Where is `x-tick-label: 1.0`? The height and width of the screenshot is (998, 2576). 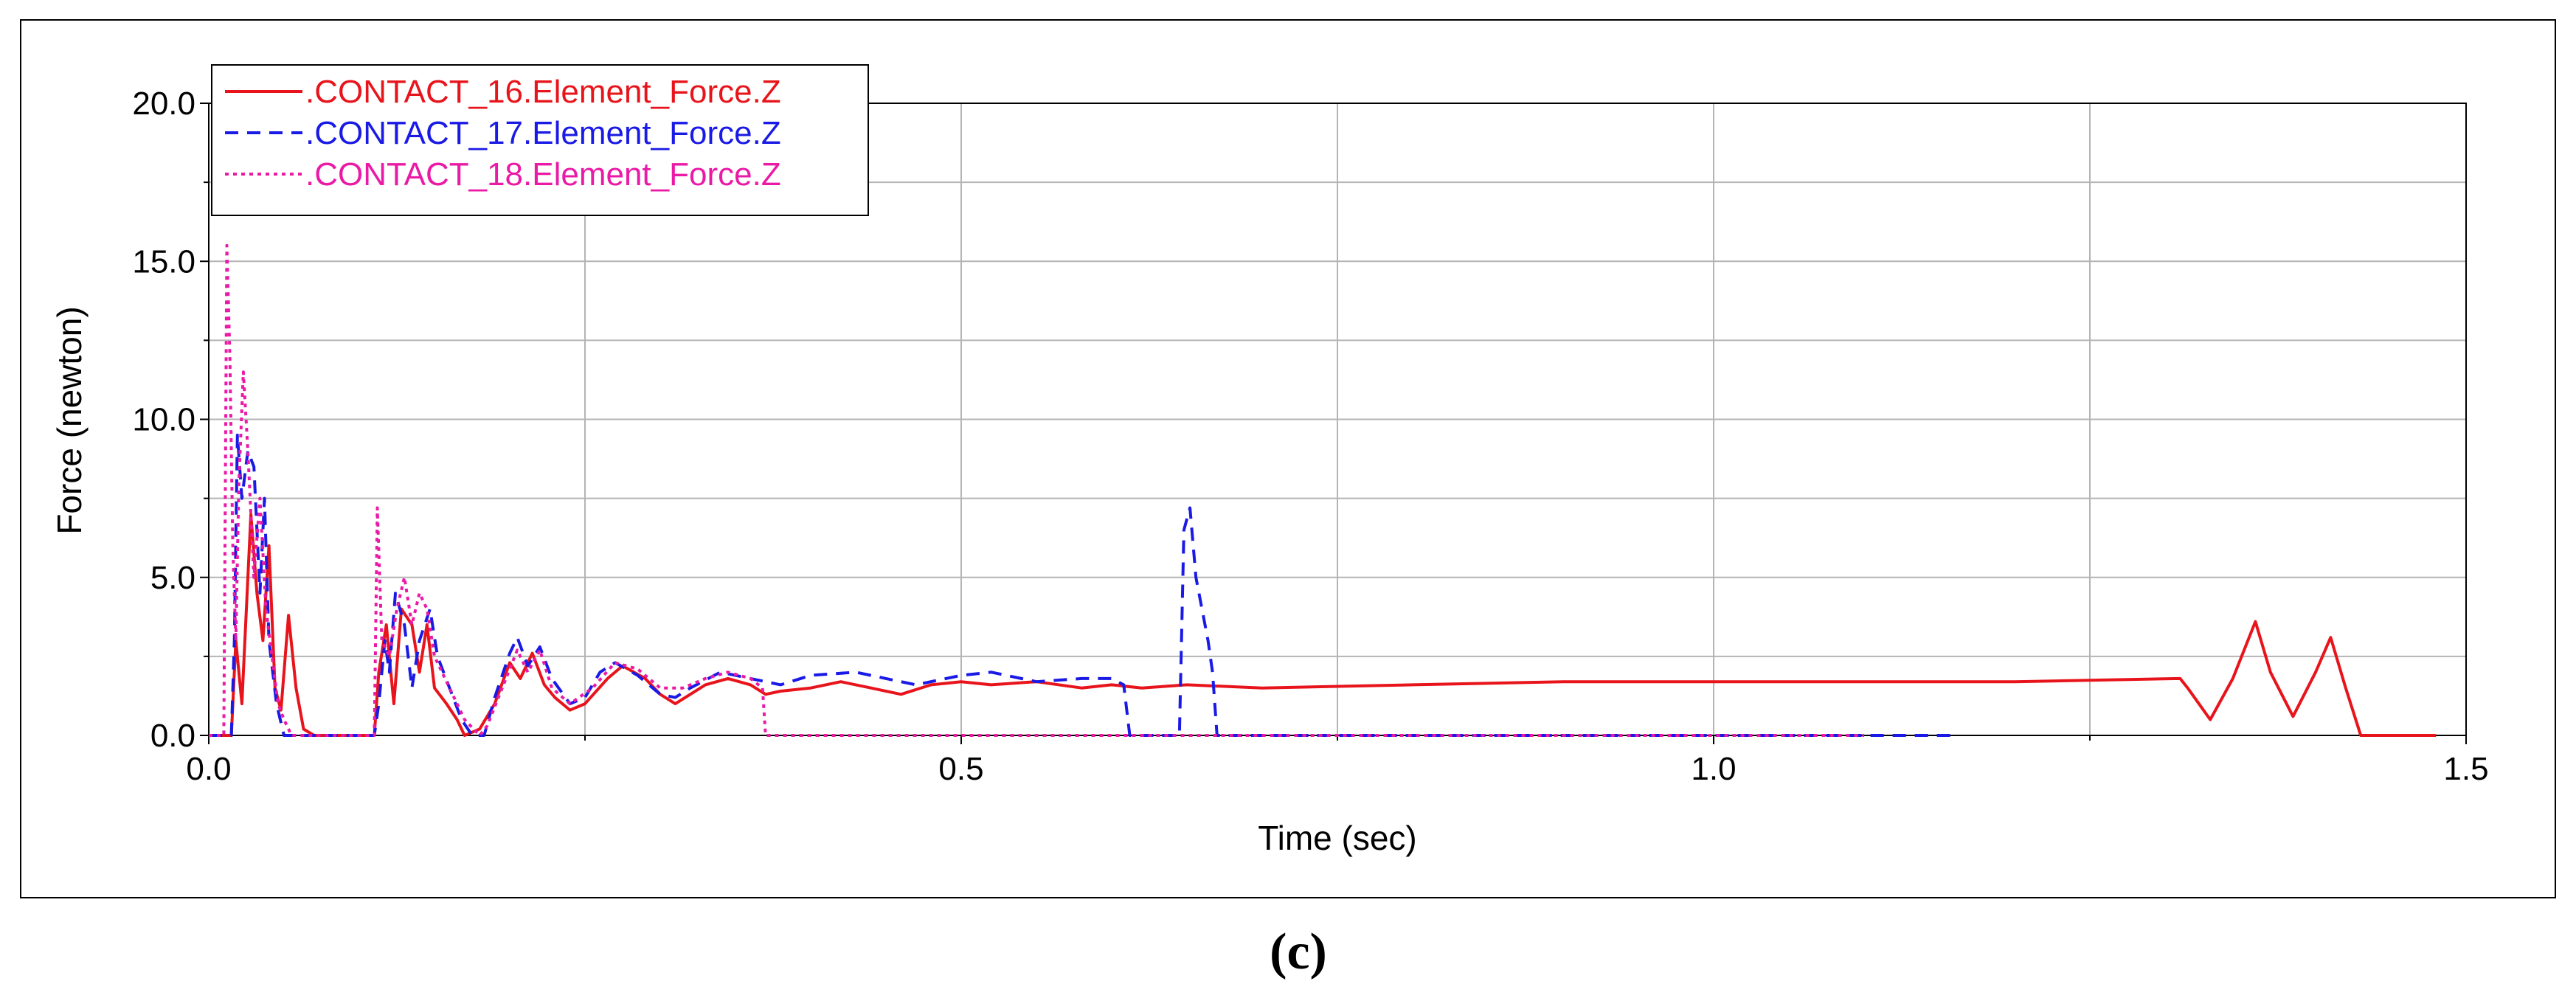 x-tick-label: 1.0 is located at coordinates (1714, 769).